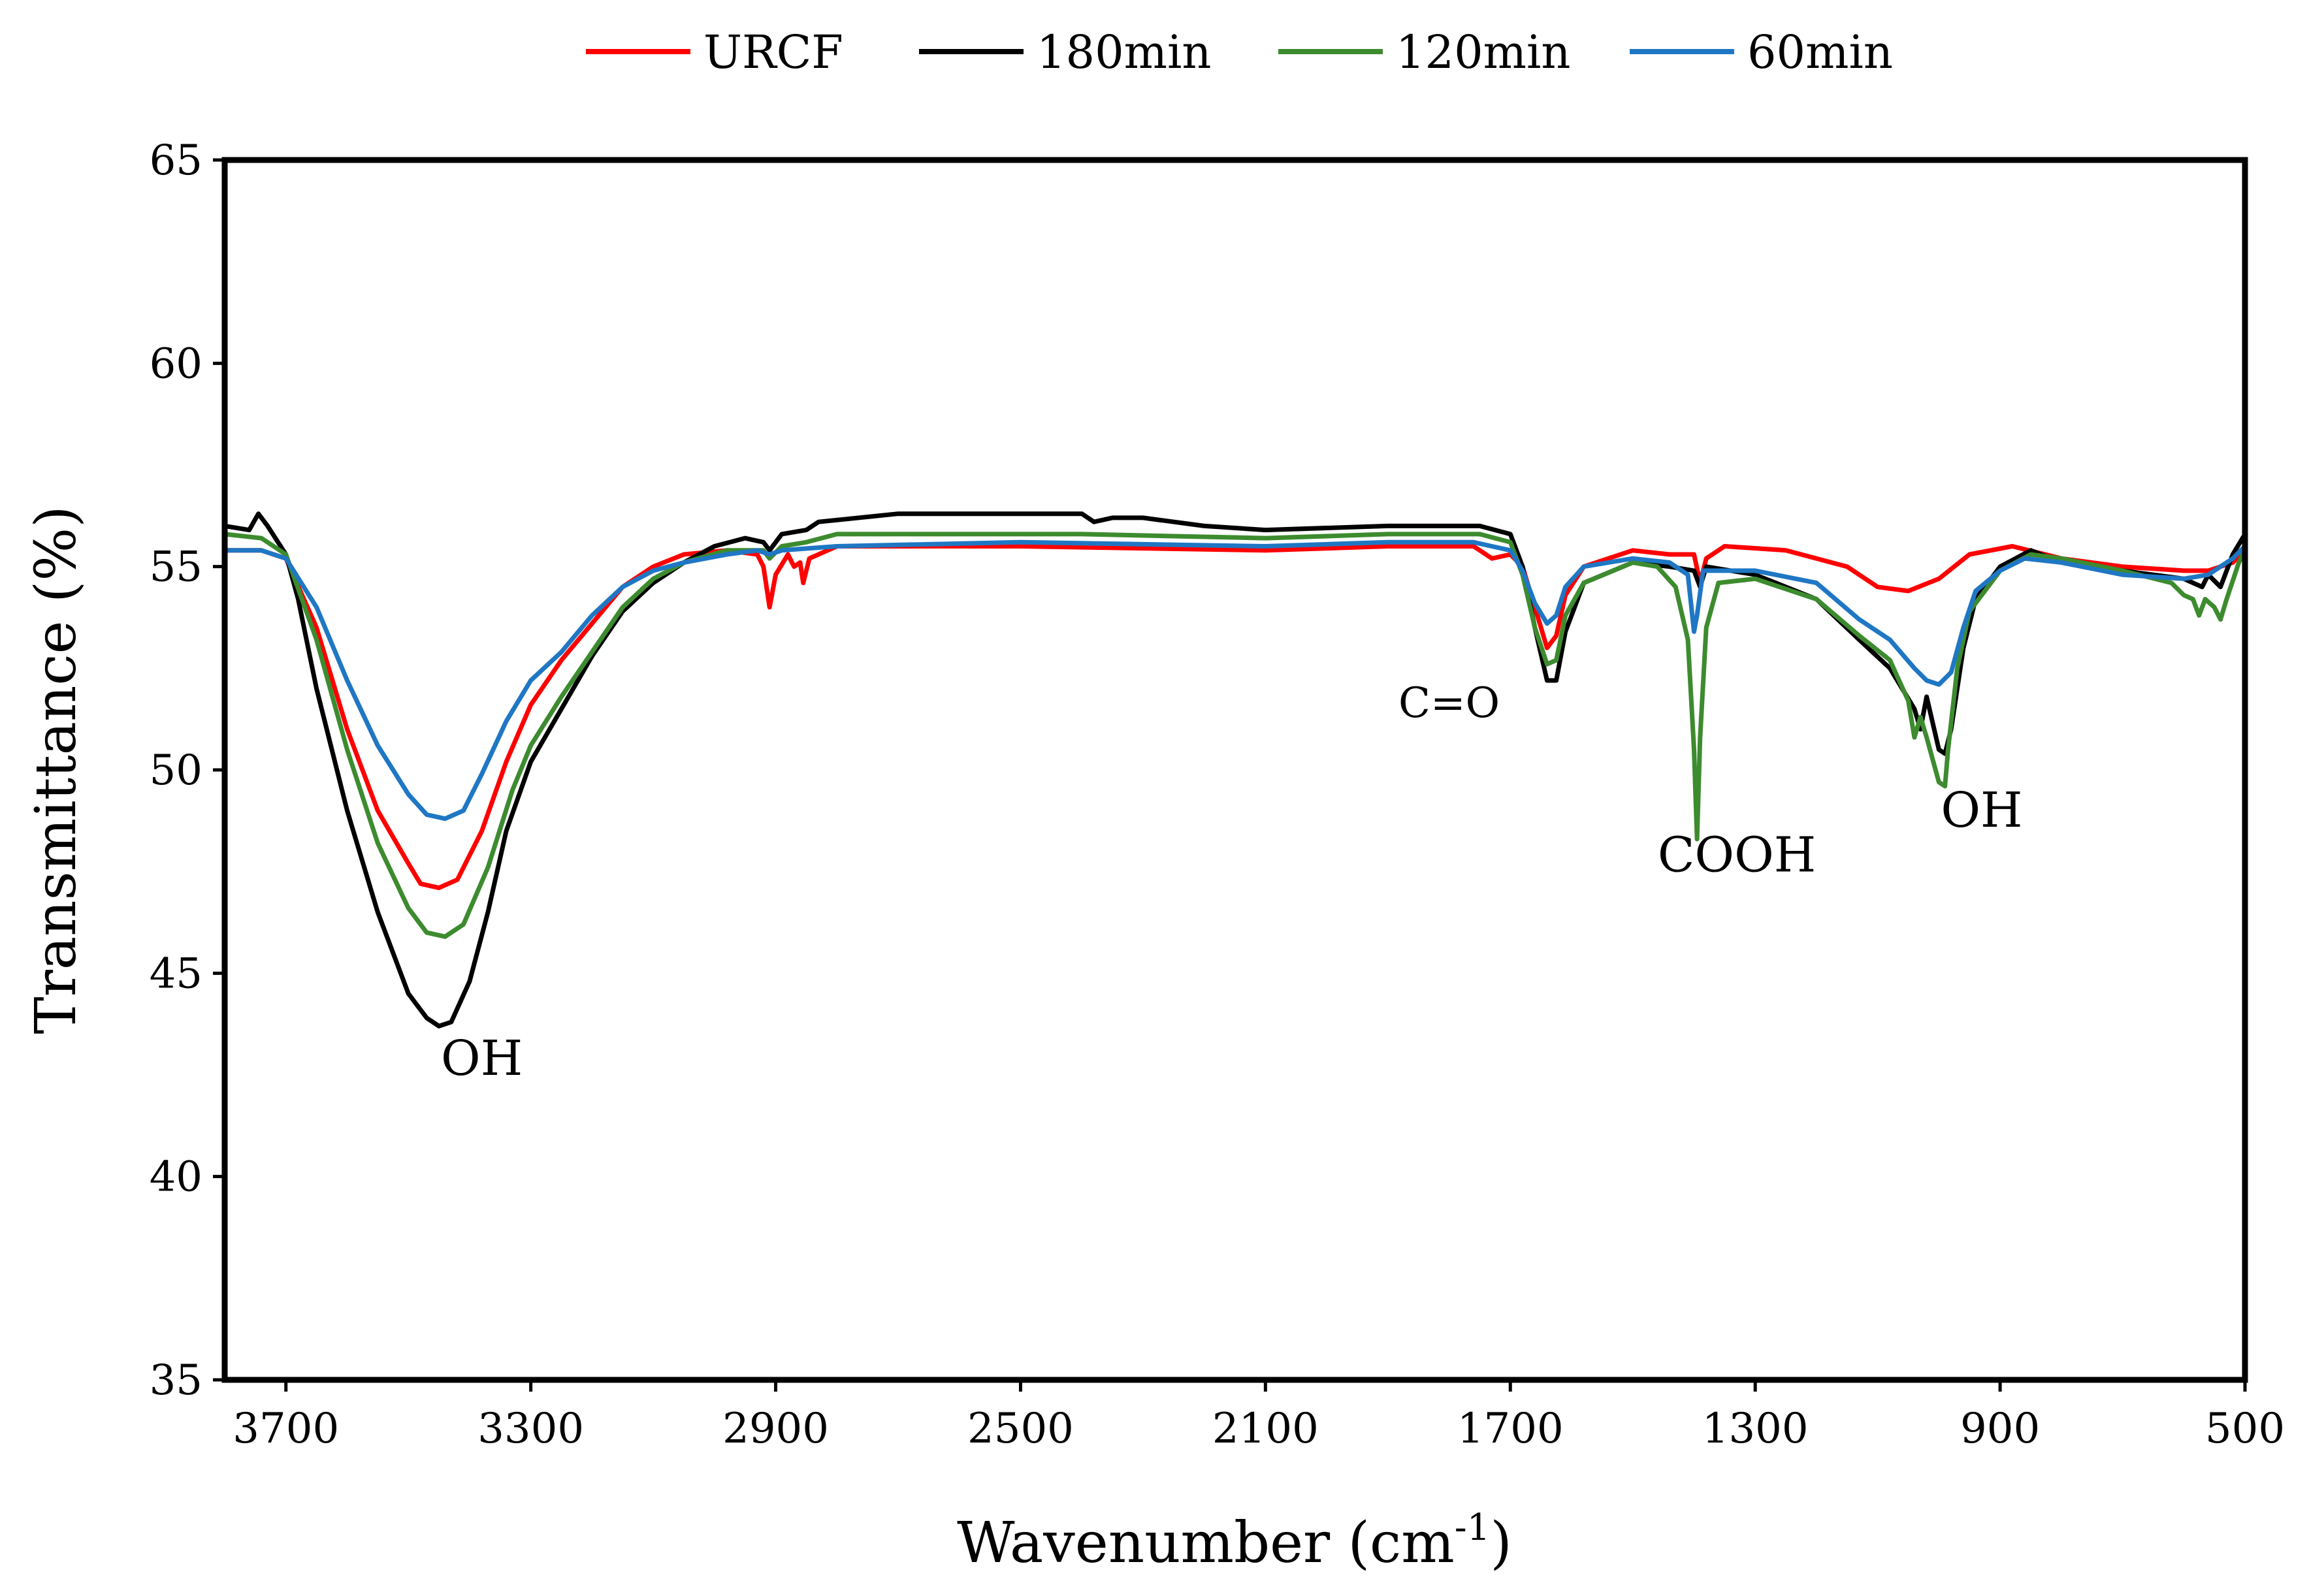 The image size is (2309, 1596). What do you see at coordinates (1483, 52) in the screenshot?
I see `legend-label-120min: 120min` at bounding box center [1483, 52].